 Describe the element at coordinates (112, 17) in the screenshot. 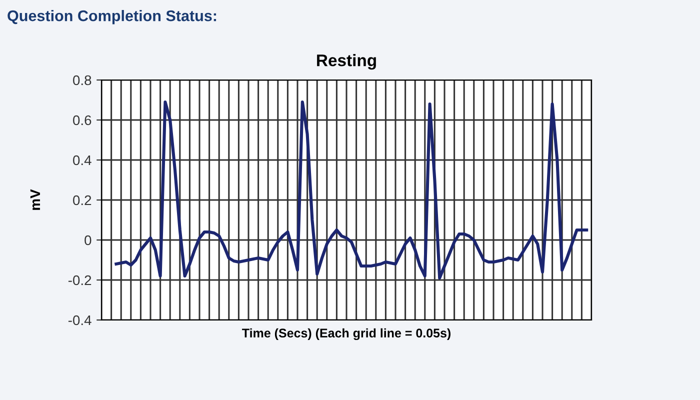

I see `text: Question Completion Status:` at that location.